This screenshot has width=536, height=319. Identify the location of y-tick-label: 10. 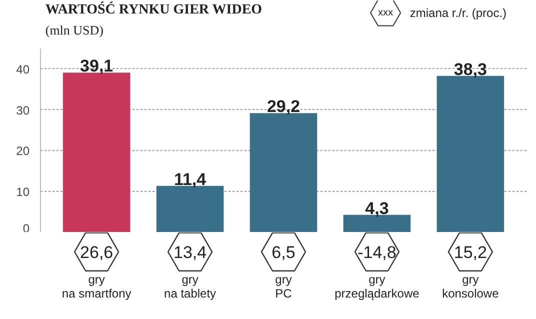
(23, 192).